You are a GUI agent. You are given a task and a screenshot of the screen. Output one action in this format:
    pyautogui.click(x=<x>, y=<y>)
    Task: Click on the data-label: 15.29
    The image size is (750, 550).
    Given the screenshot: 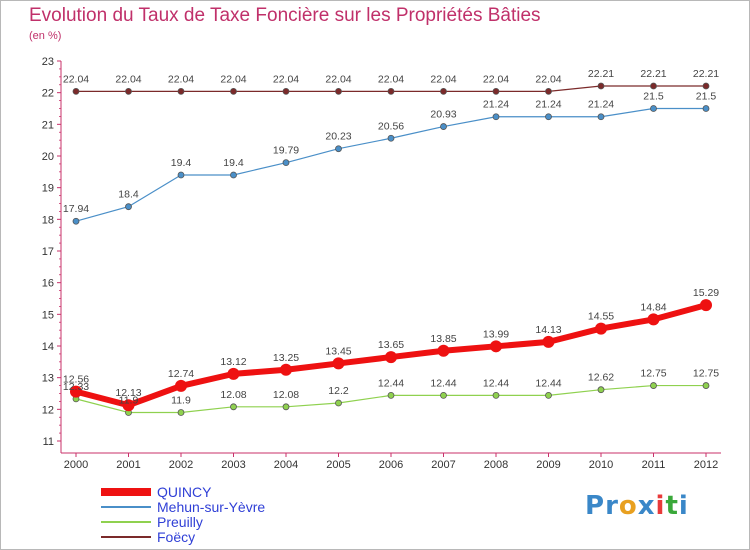 What is the action you would take?
    pyautogui.click(x=706, y=293)
    